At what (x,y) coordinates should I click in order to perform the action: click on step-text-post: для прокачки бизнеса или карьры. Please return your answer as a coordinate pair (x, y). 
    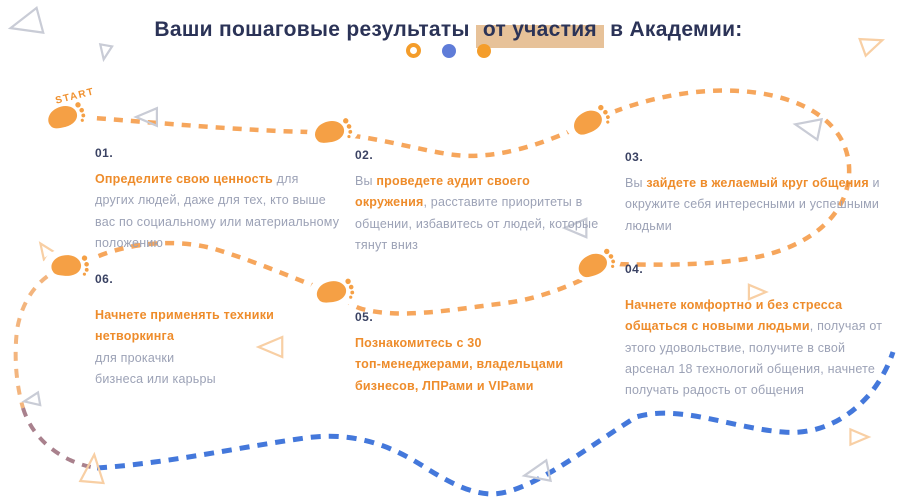
    Looking at the image, I should click on (155, 368).